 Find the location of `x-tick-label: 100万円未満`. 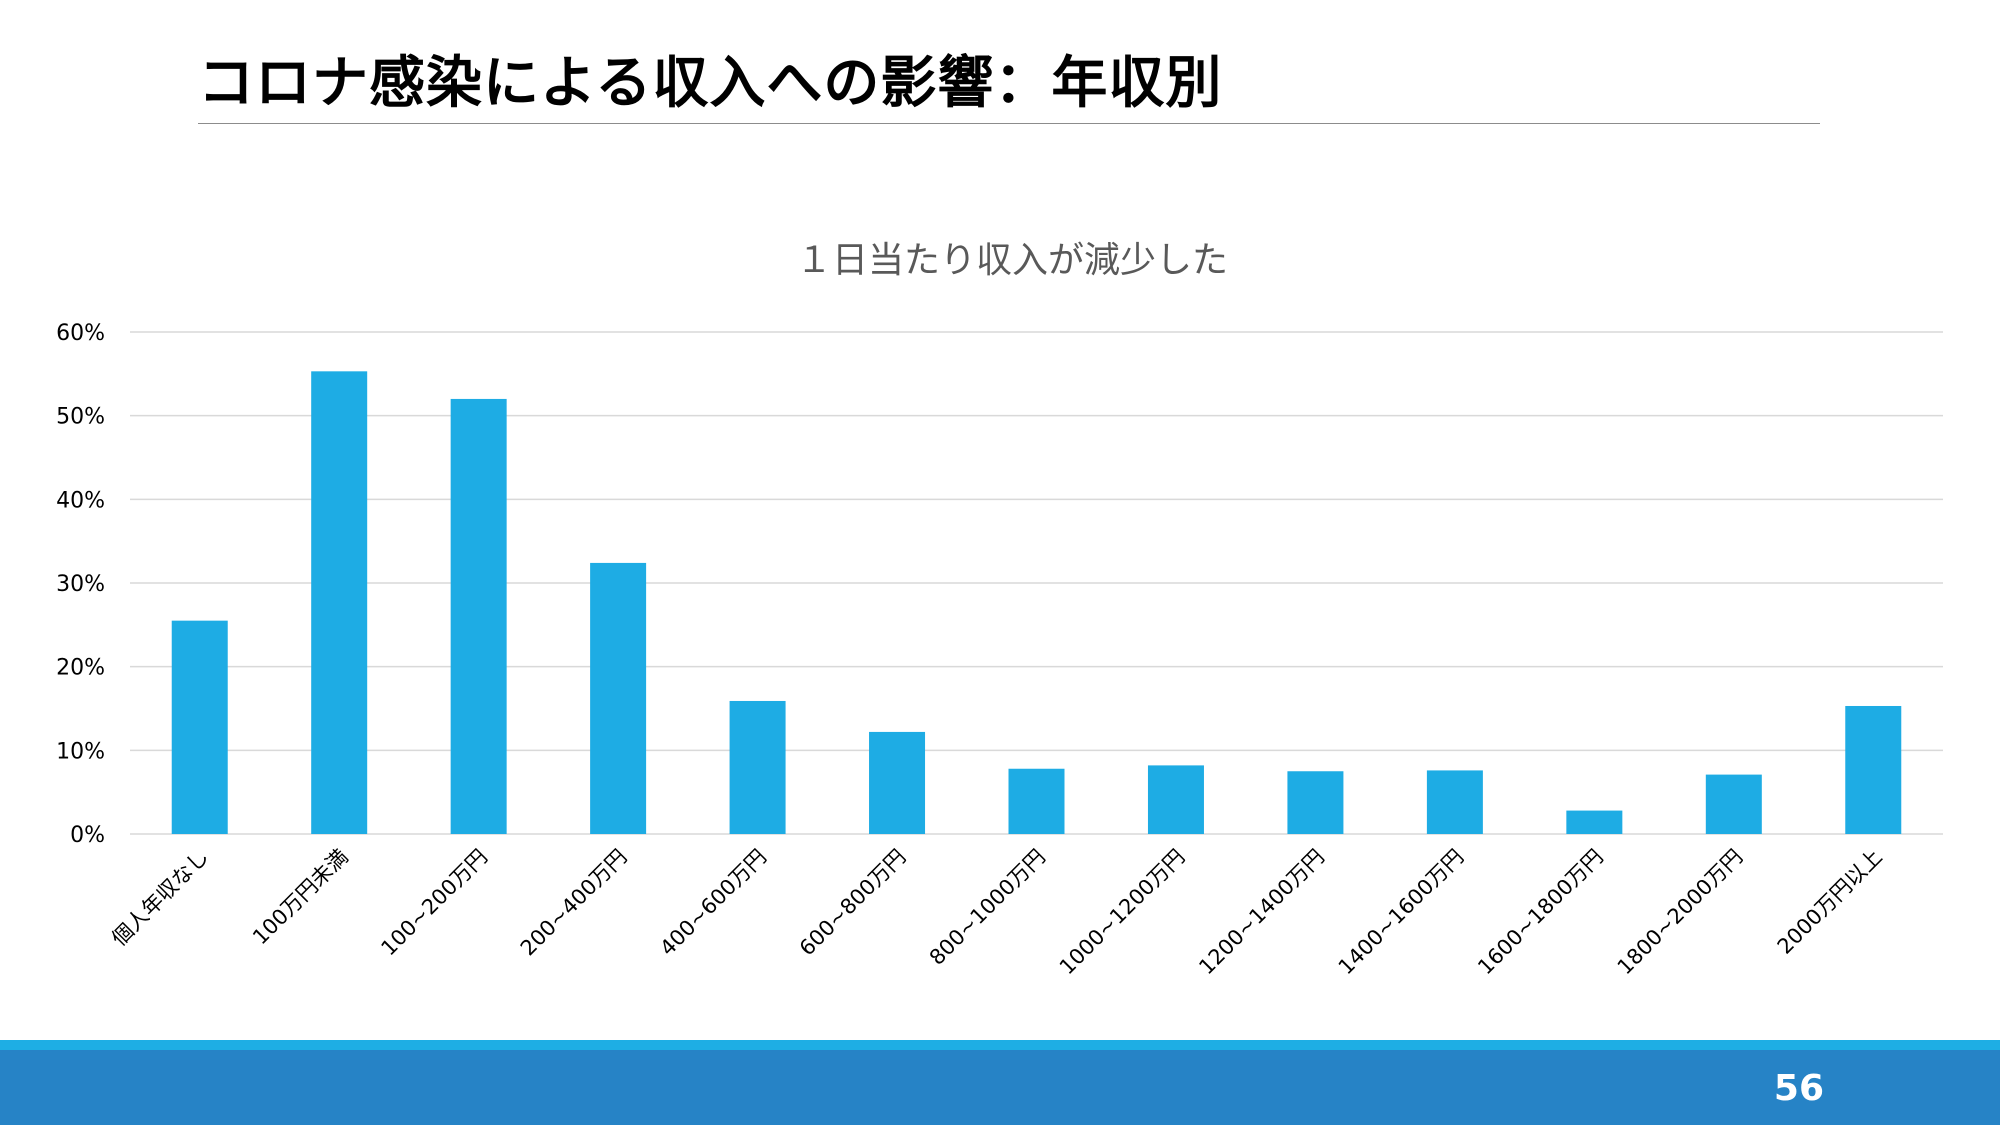

x-tick-label: 100万円未満 is located at coordinates (300, 897).